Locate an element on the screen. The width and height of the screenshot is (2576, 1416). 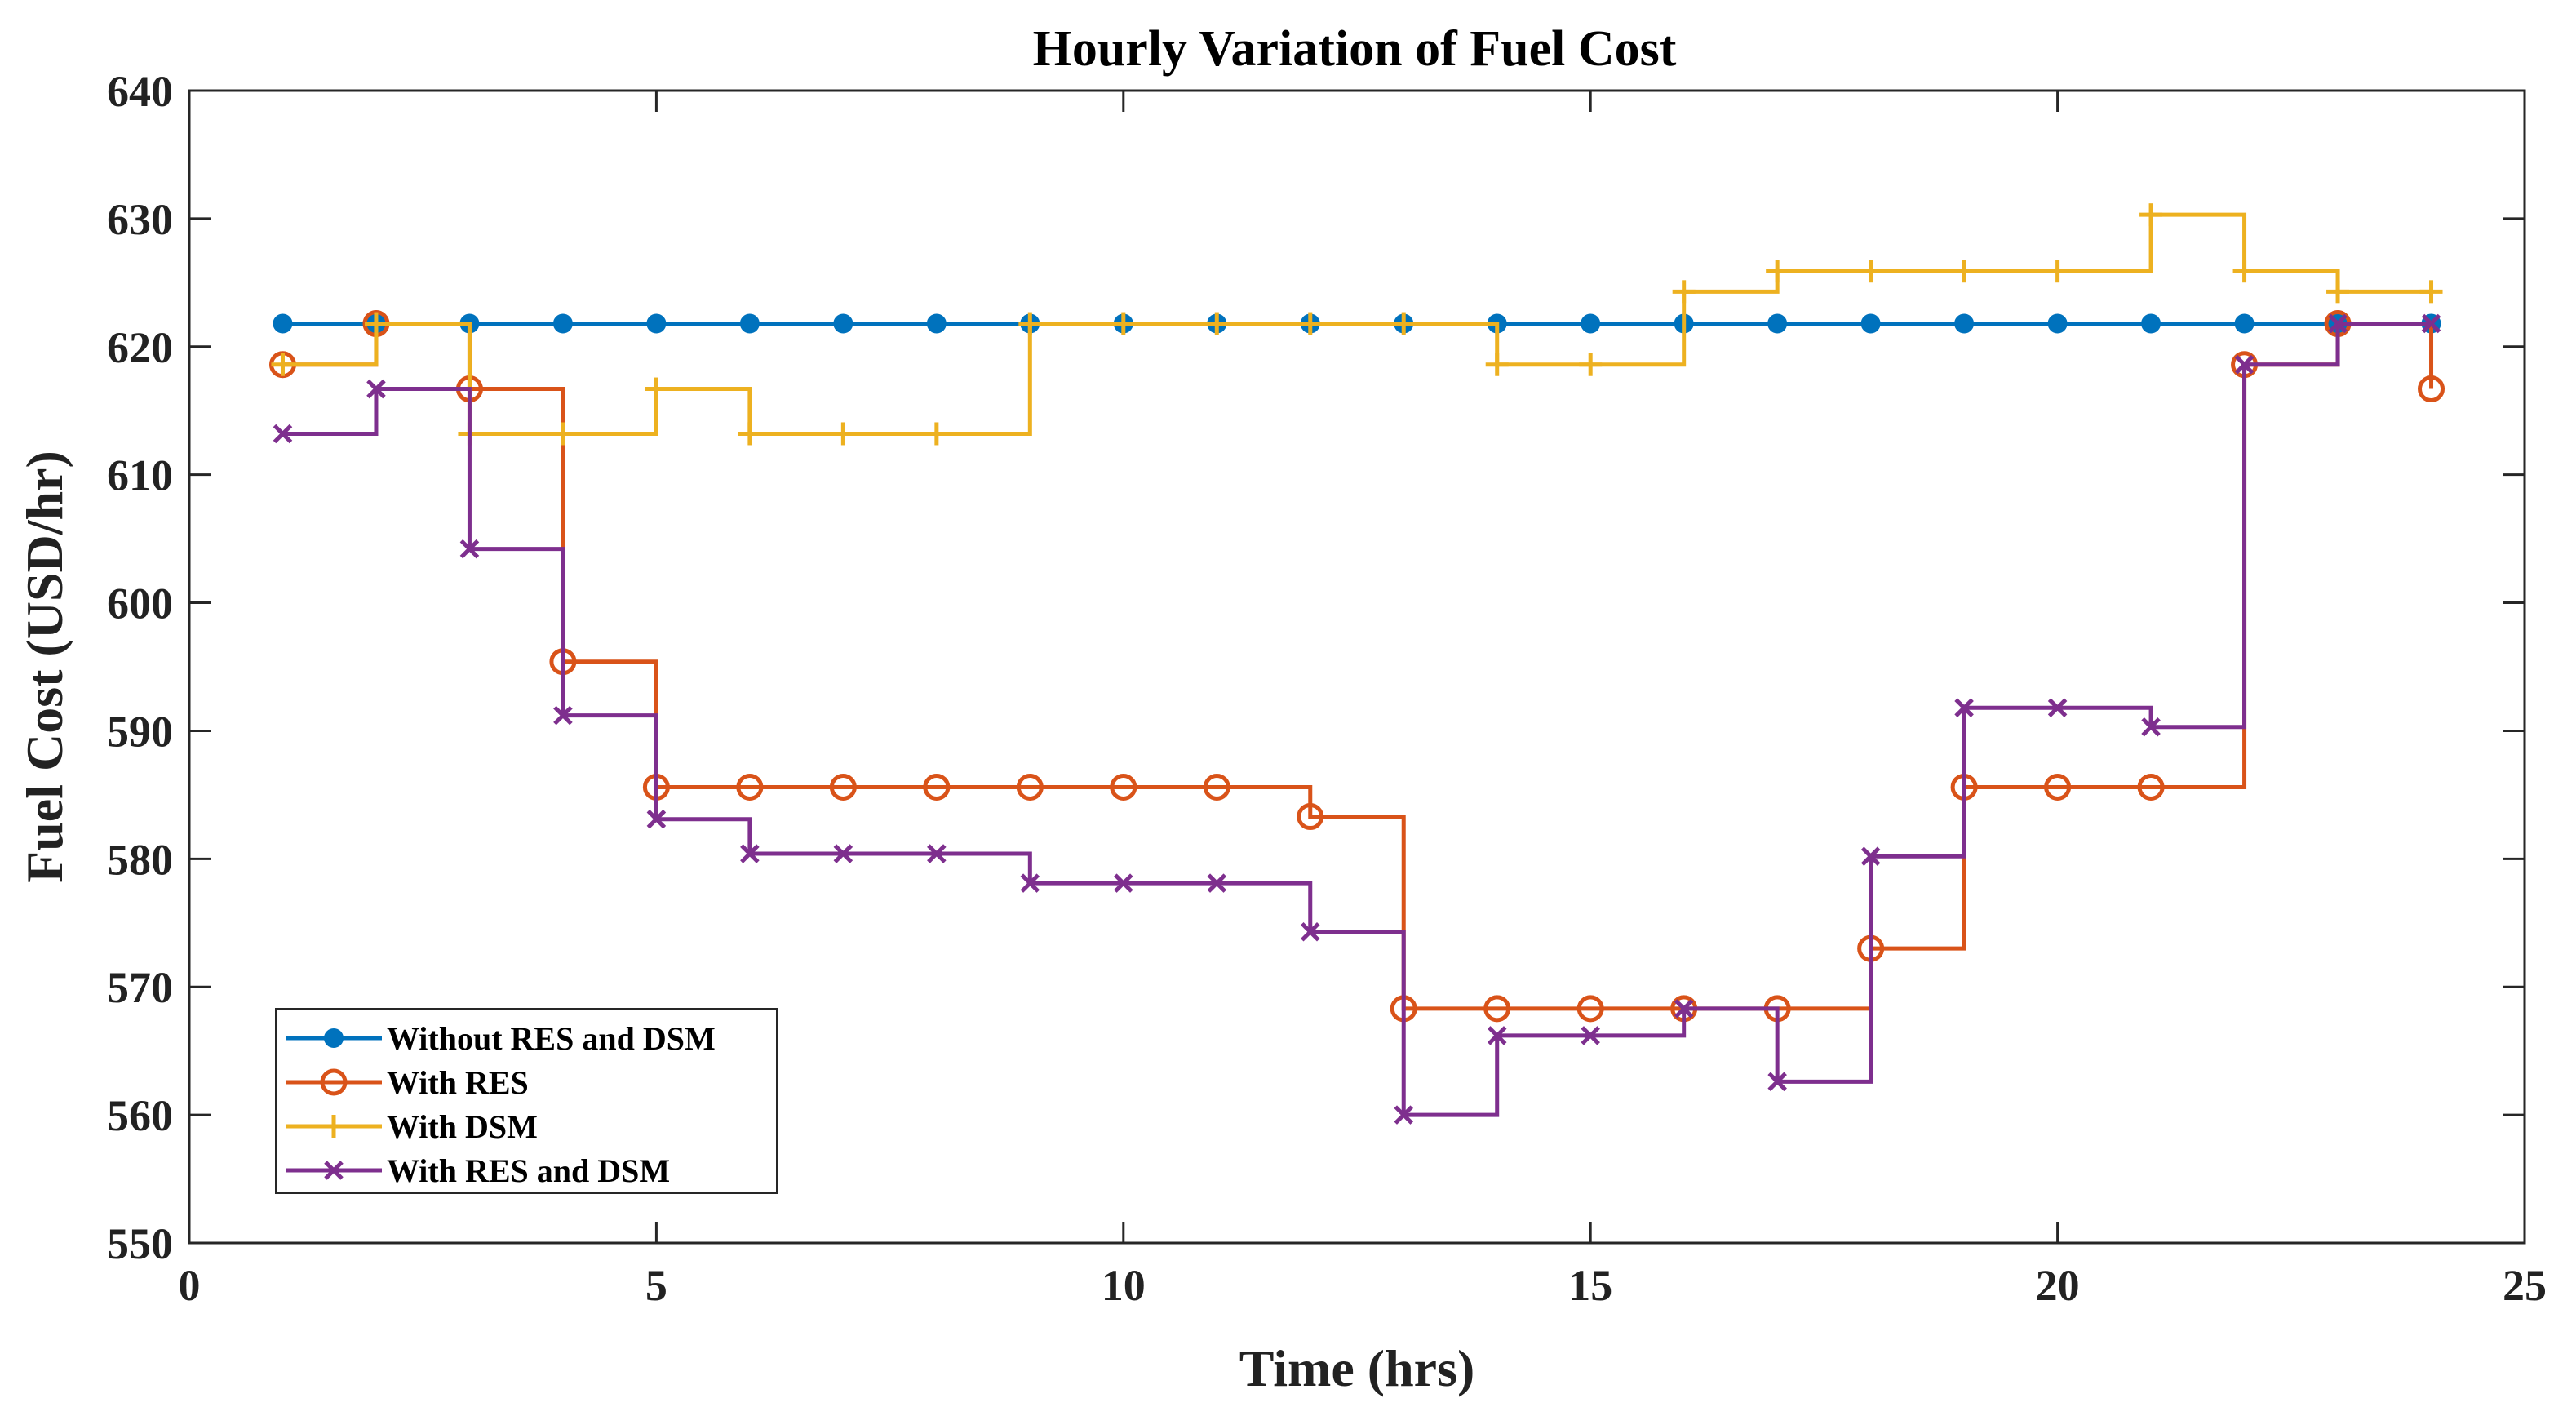
y-tick-label: 550 is located at coordinates (140, 1244).